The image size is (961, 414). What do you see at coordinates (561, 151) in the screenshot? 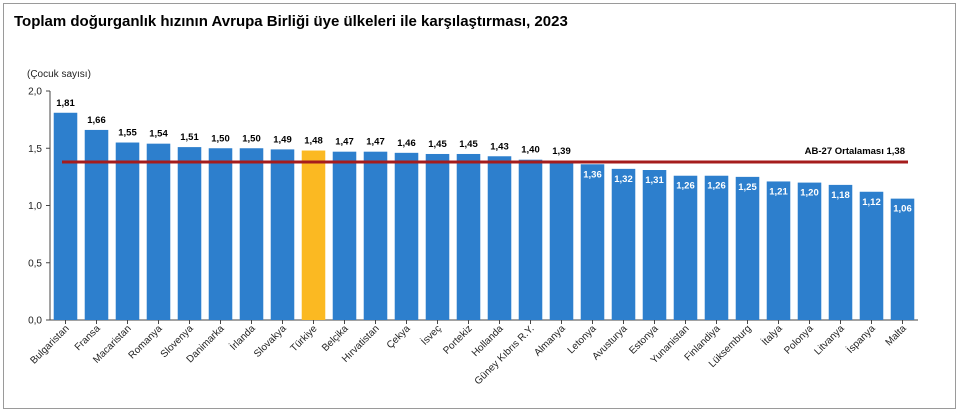
I see `value-label: 1,39` at bounding box center [561, 151].